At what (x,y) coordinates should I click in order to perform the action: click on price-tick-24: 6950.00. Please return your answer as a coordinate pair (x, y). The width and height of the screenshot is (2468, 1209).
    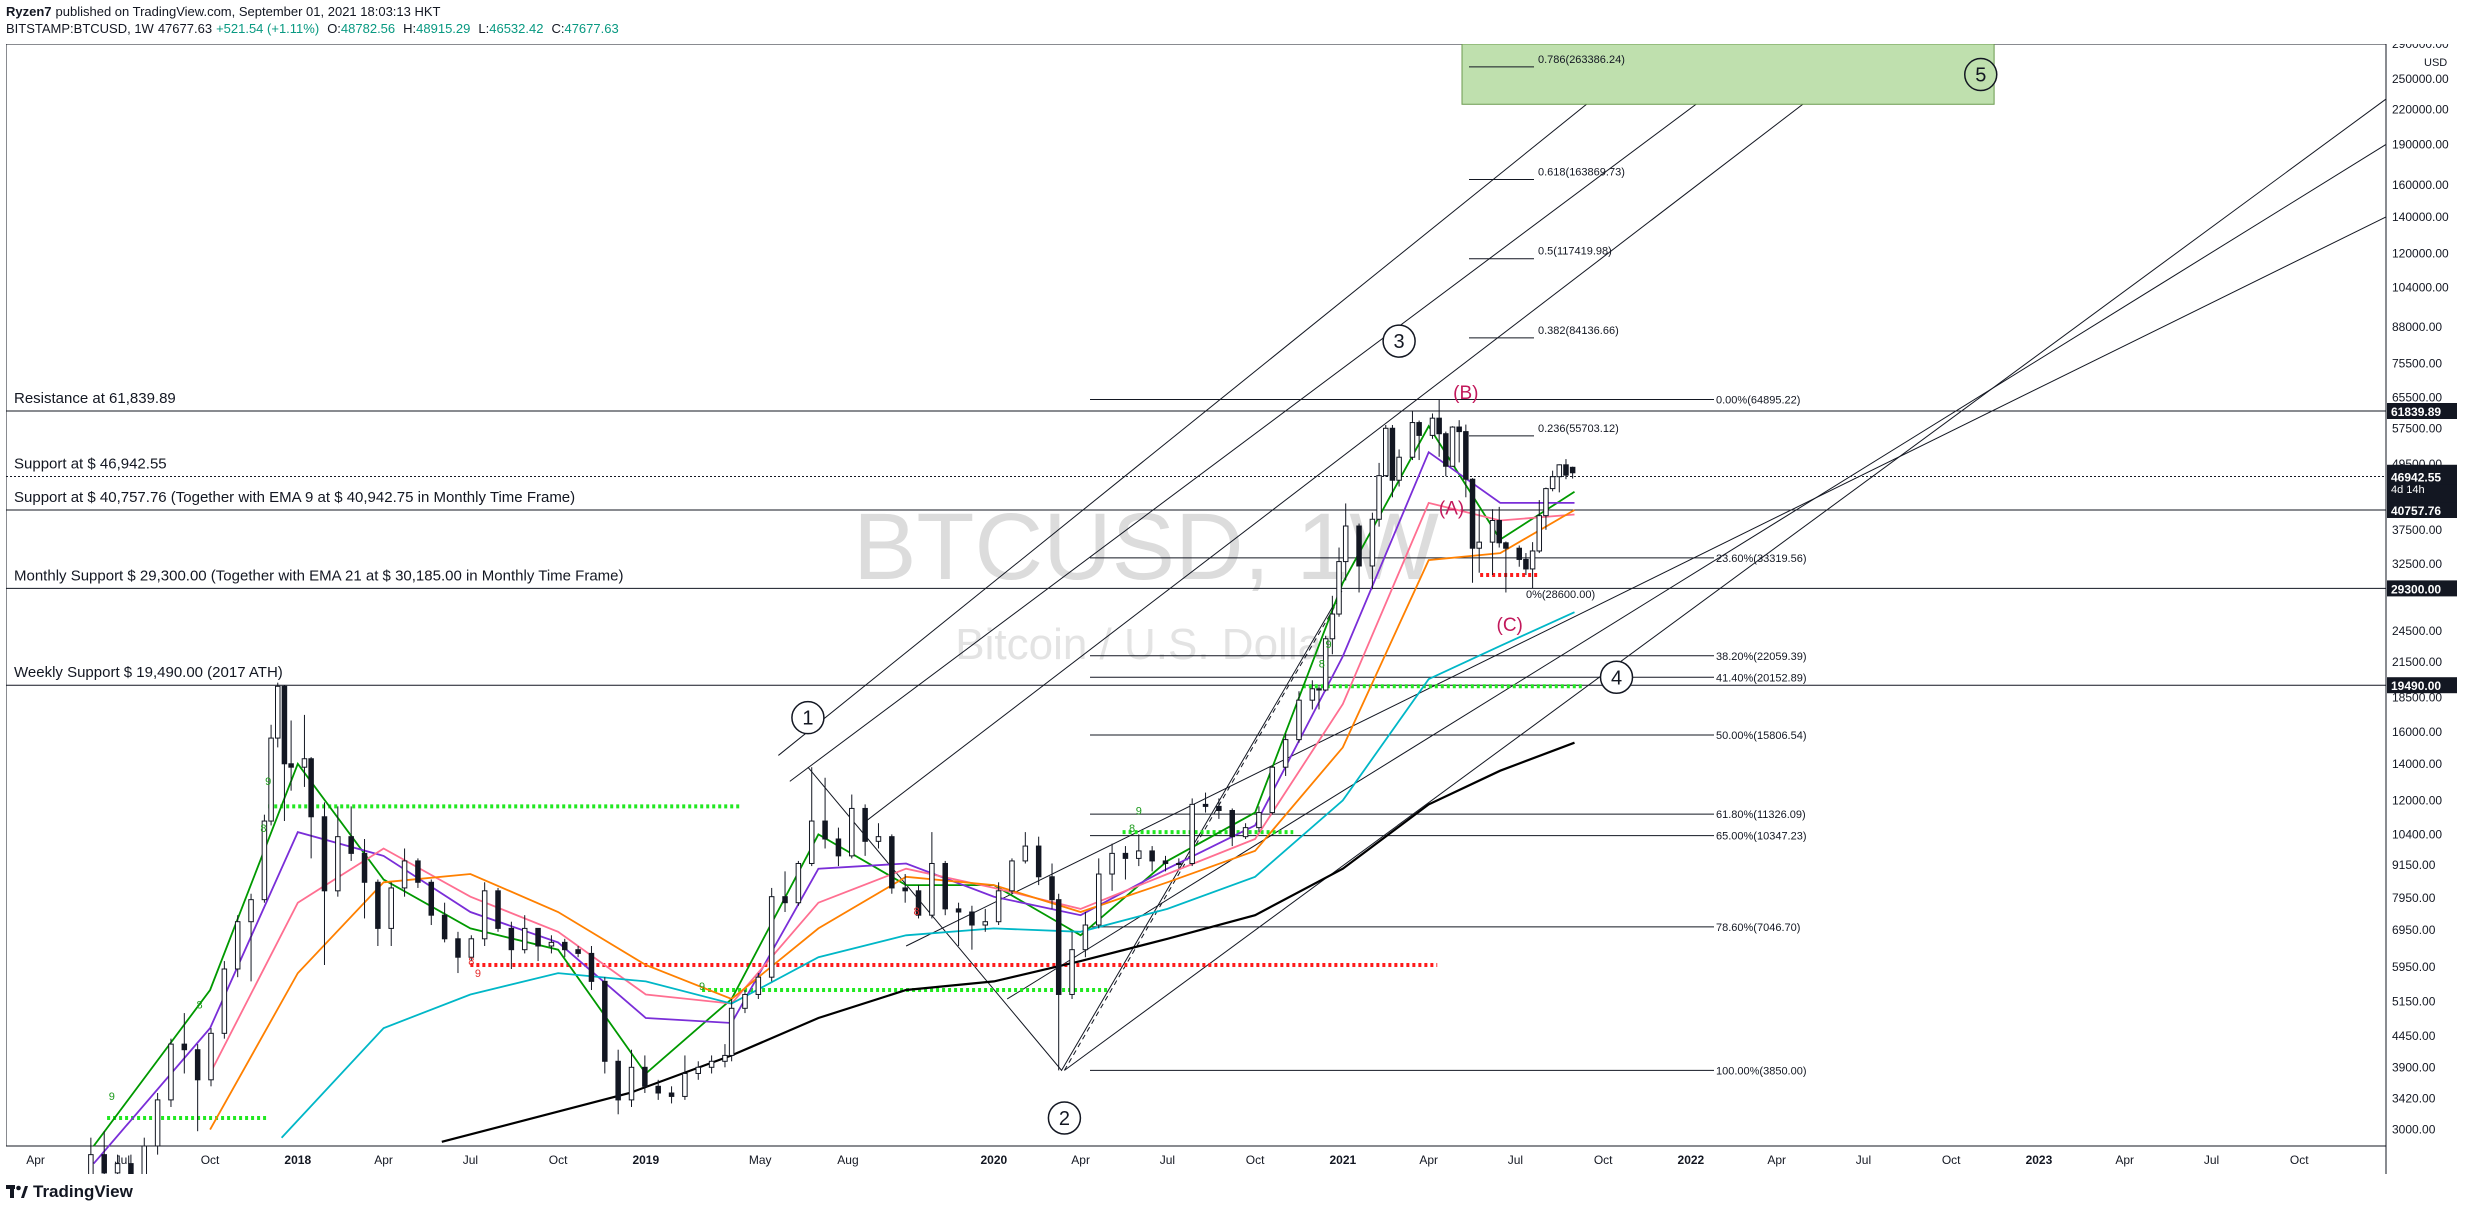
    Looking at the image, I should click on (2414, 930).